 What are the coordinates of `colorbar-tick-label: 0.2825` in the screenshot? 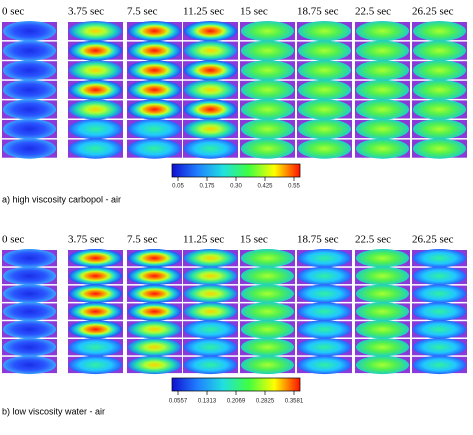 It's located at (265, 402).